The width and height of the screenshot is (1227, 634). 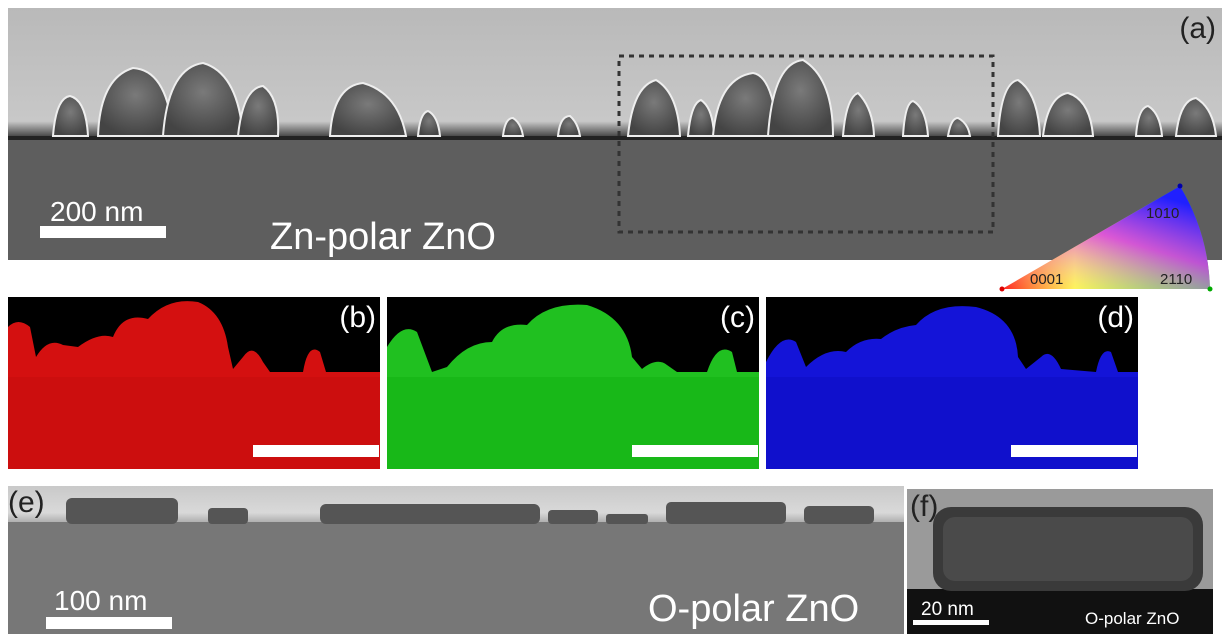 What do you see at coordinates (947, 609) in the screenshot?
I see `scale-bar-f-label: 20 nm` at bounding box center [947, 609].